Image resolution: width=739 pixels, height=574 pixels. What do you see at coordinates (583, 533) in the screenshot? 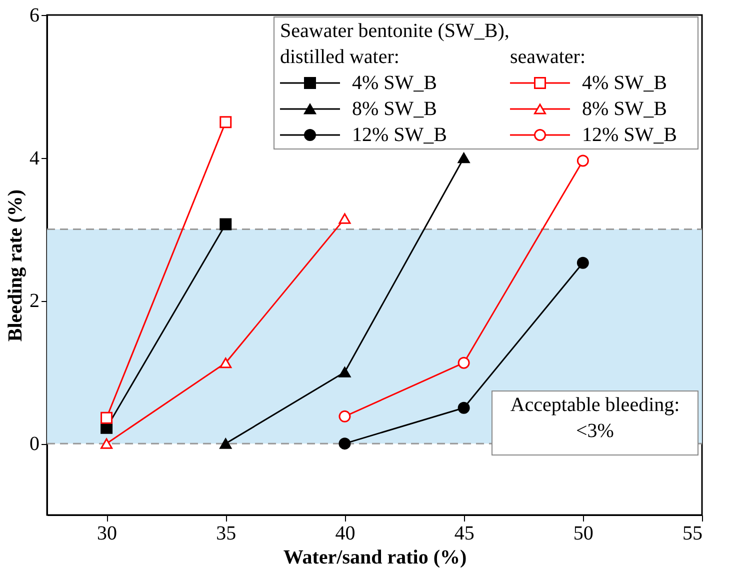
I see `x-tick-label: 50` at bounding box center [583, 533].